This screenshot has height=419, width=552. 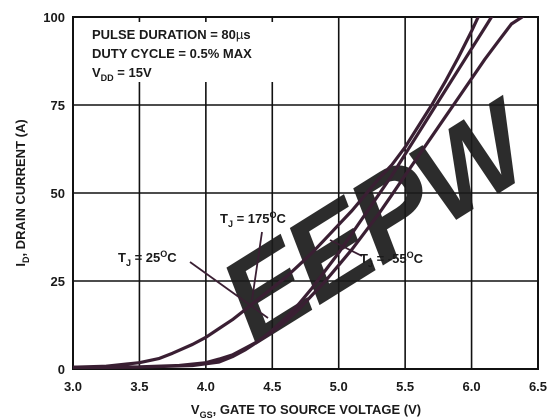 What do you see at coordinates (172, 53) in the screenshot?
I see `condition-duty: DUTY CYCLE = 0.5% MAX` at bounding box center [172, 53].